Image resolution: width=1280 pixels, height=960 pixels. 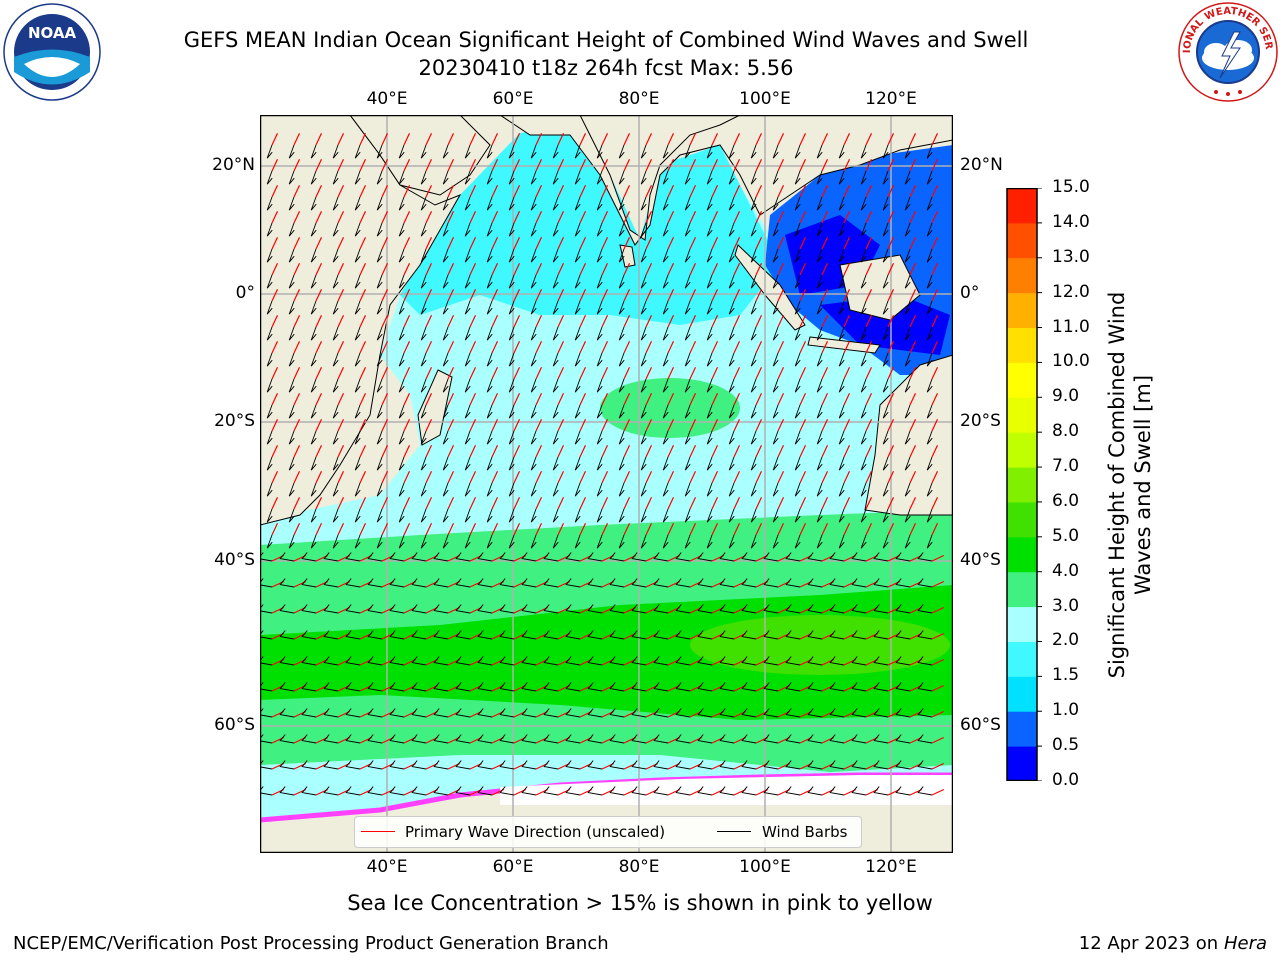 I want to click on colorbar-segment, so click(x=1022, y=345).